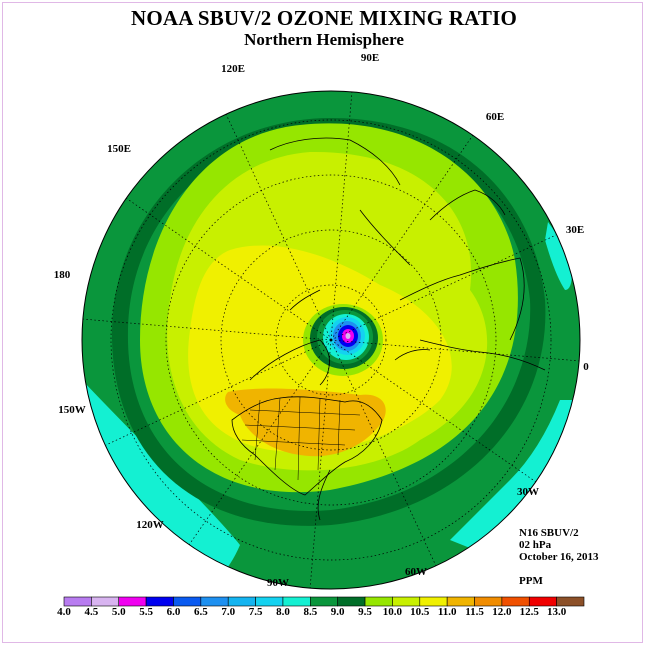 The width and height of the screenshot is (648, 648). I want to click on lon-label-120e: 120E, so click(233, 69).